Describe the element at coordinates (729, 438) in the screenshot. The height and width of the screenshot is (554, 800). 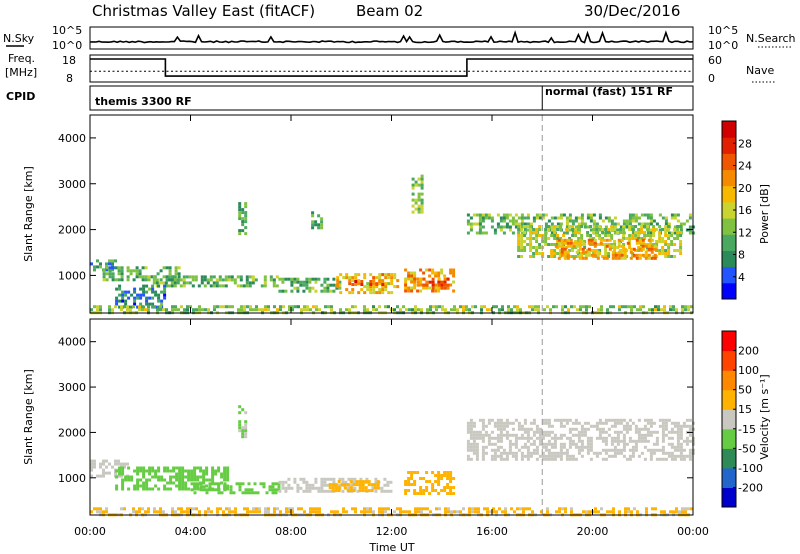
I see `colorbar-swatch` at that location.